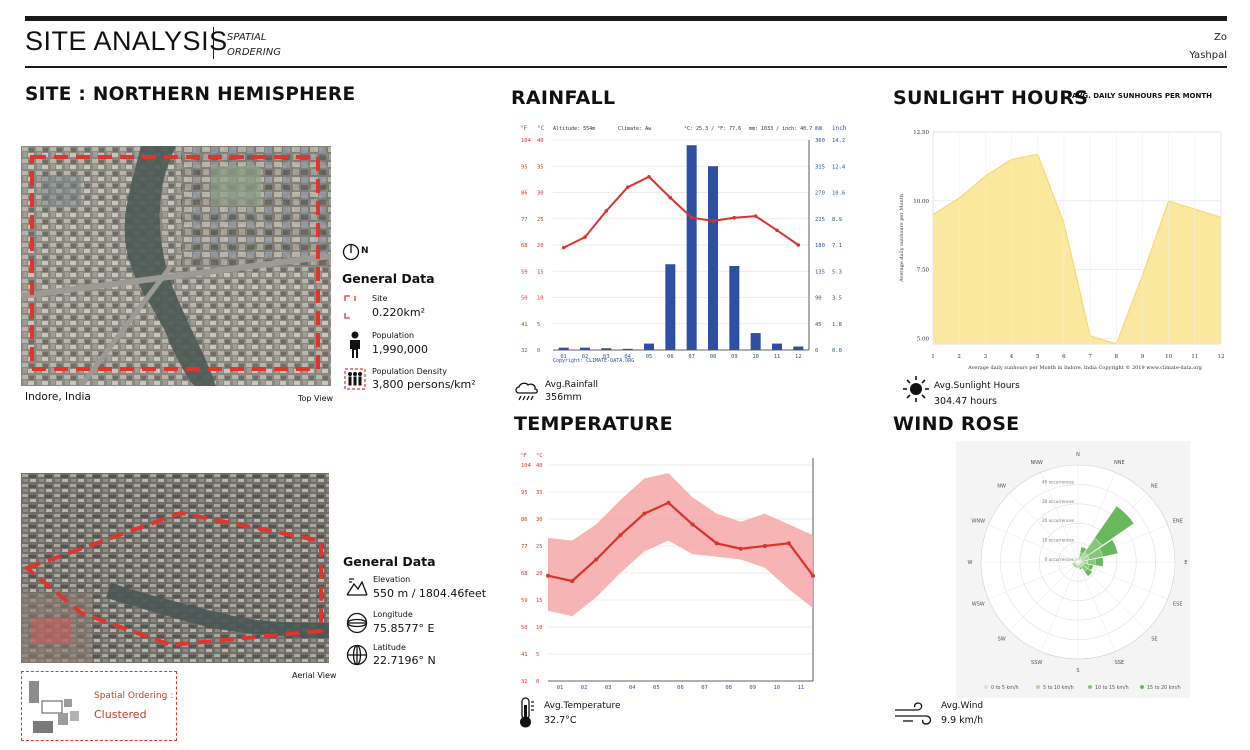 The height and width of the screenshot is (750, 1250). I want to click on rain-x-tick: 06, so click(670, 357).